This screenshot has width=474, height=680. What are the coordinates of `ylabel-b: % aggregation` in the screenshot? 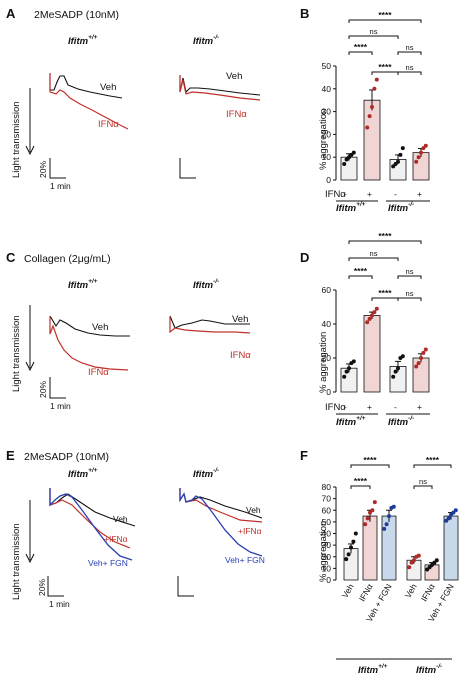 It's located at (323, 139).